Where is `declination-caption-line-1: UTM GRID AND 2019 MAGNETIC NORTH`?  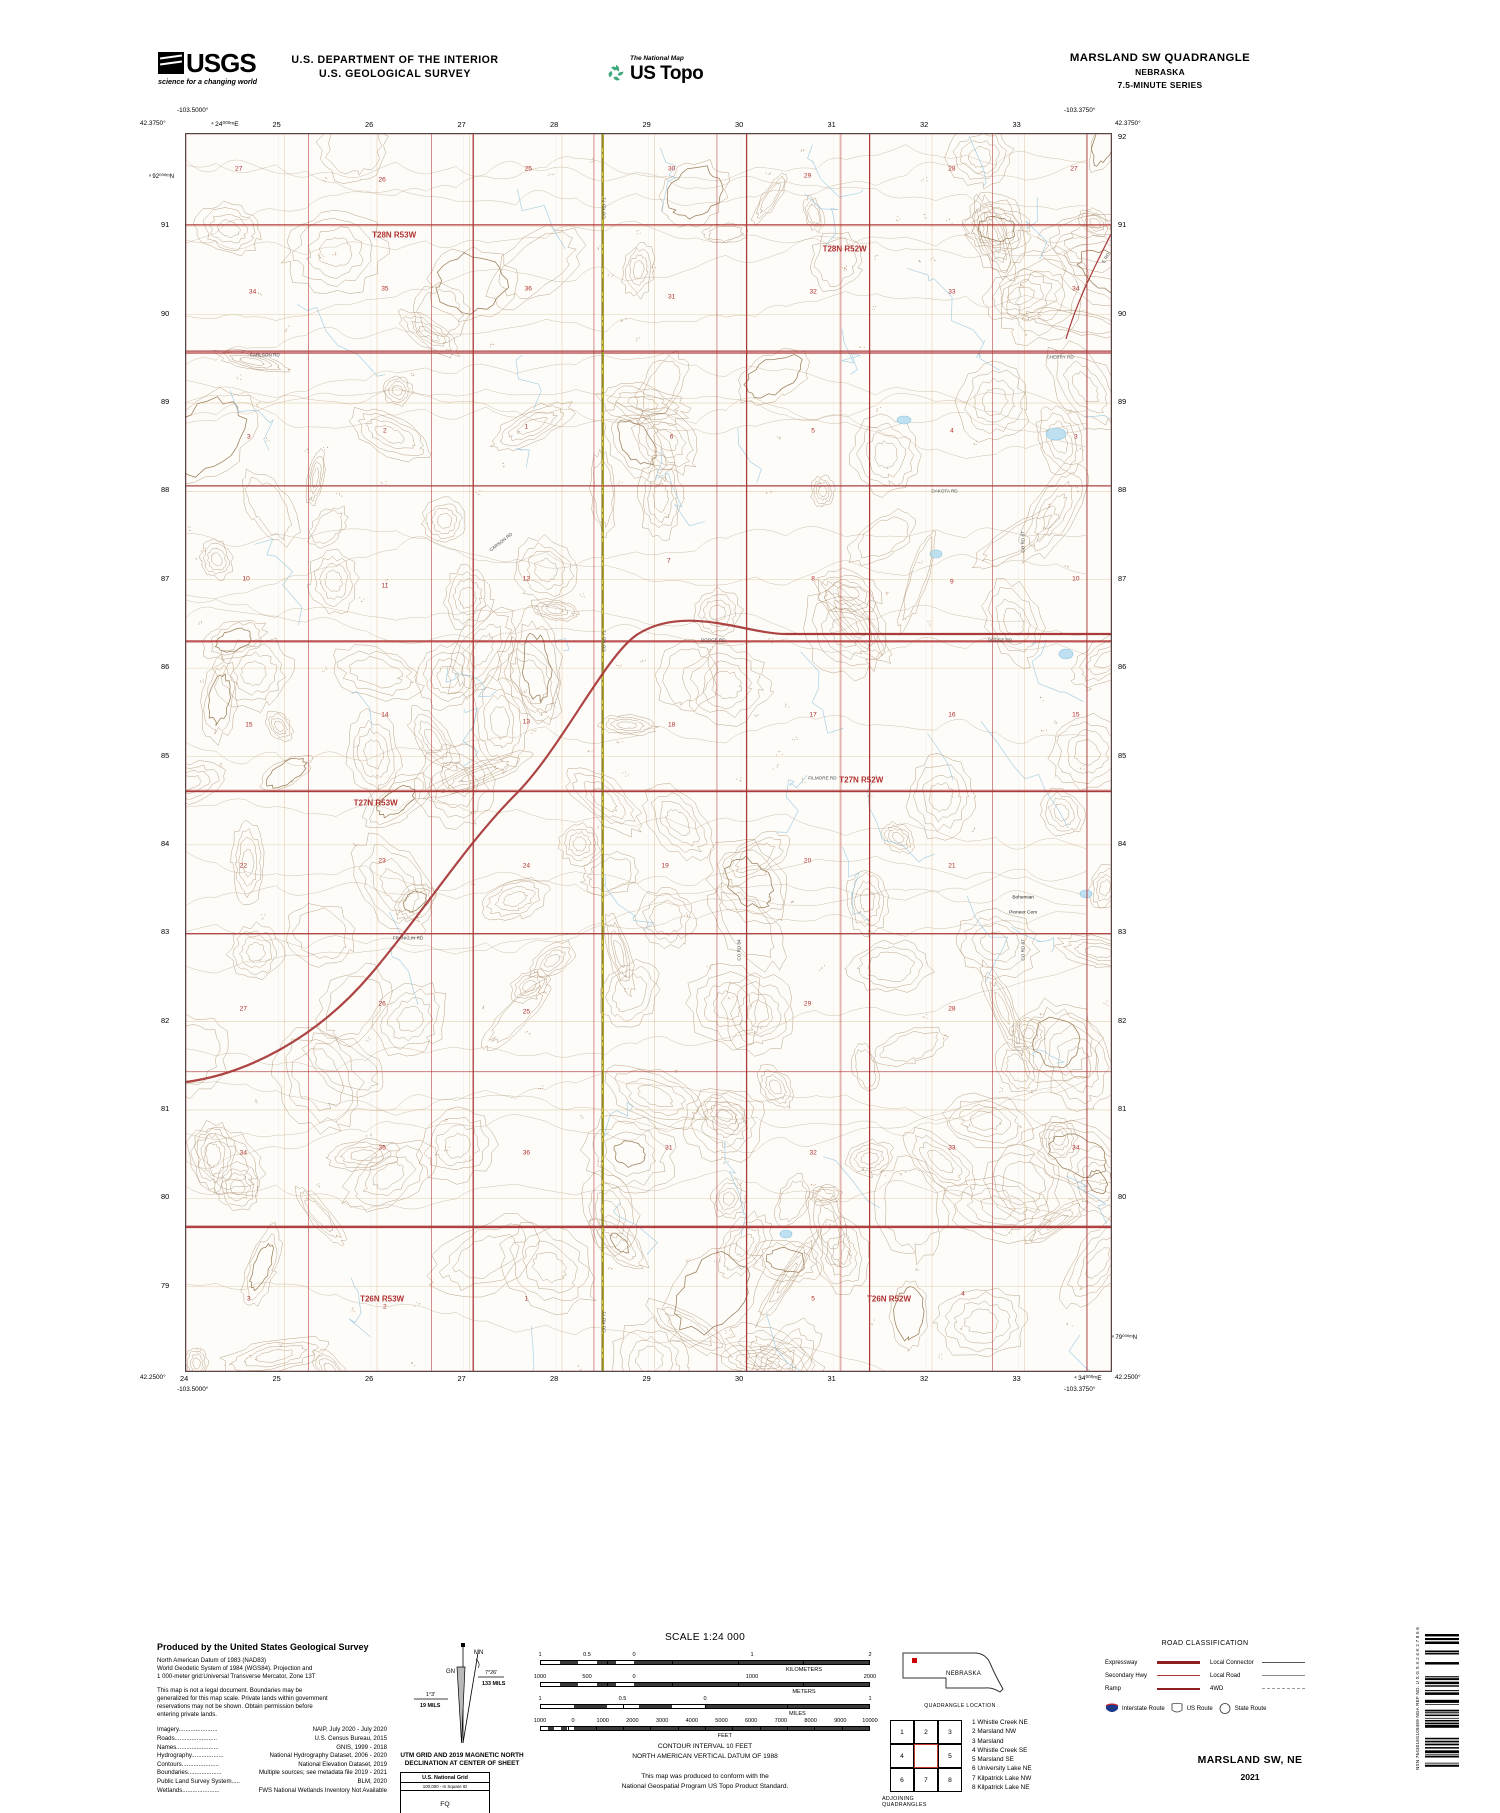 declination-caption-line-1: UTM GRID AND 2019 MAGNETIC NORTH is located at coordinates (462, 1755).